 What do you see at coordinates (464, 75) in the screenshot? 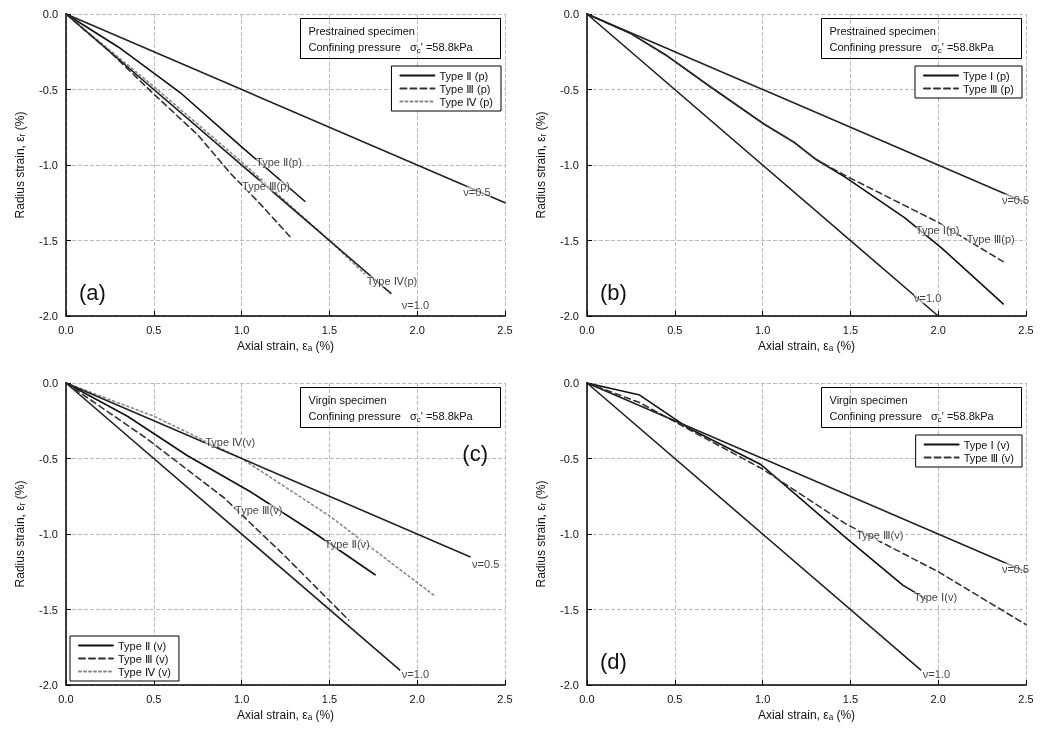
I see `legend-label: Type Ⅱ (p)` at bounding box center [464, 75].